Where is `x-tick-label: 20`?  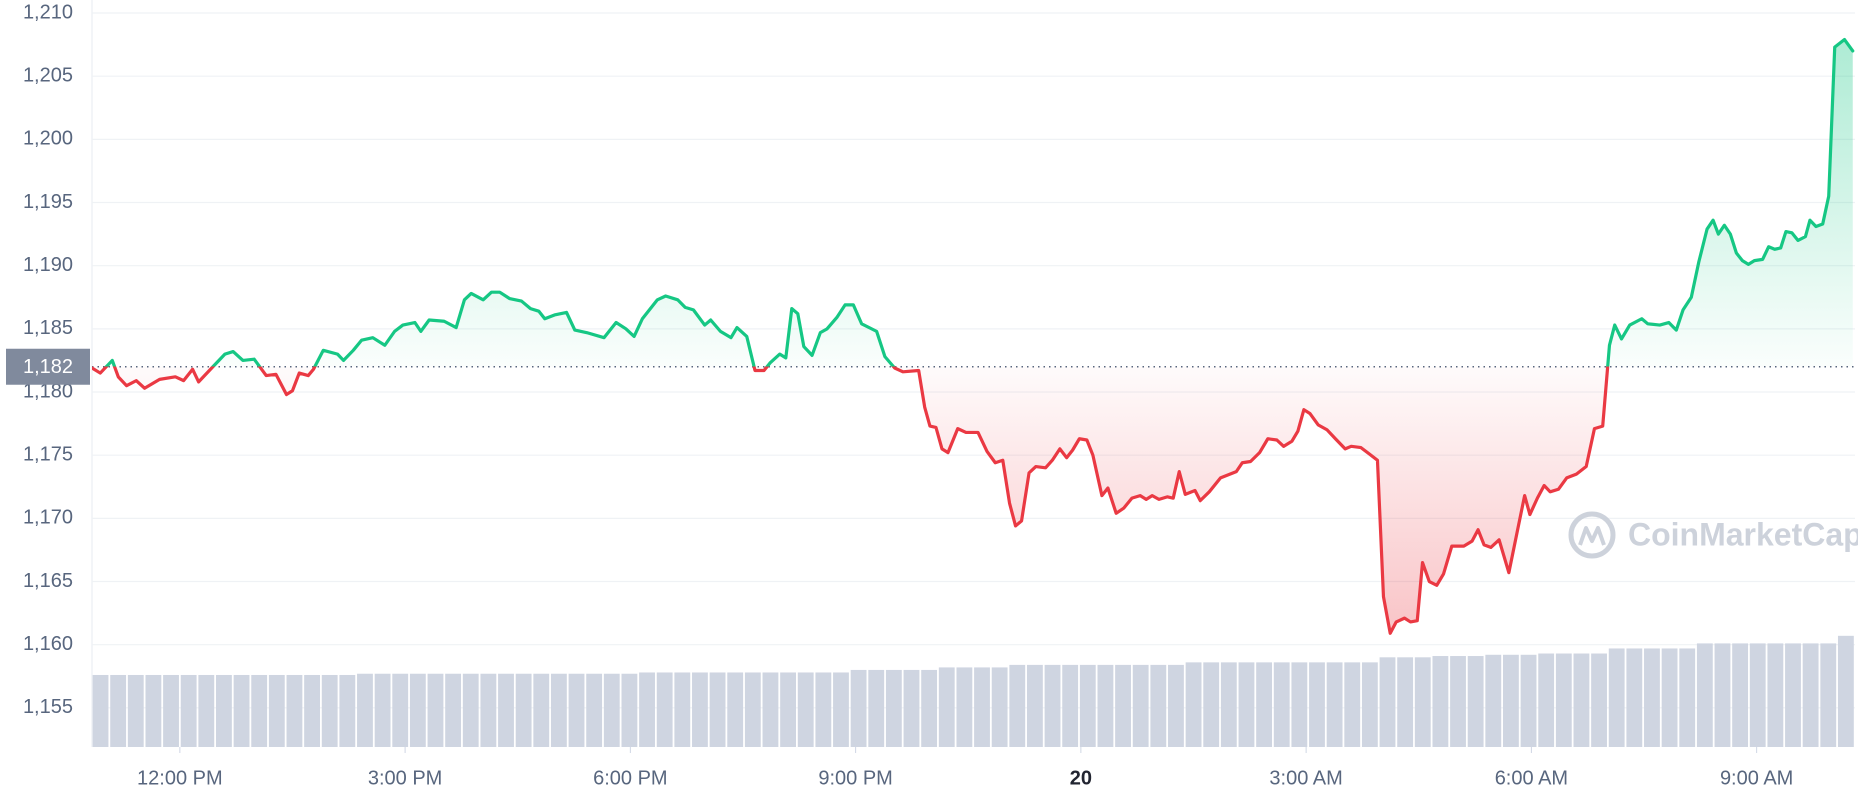
x-tick-label: 20 is located at coordinates (1081, 778).